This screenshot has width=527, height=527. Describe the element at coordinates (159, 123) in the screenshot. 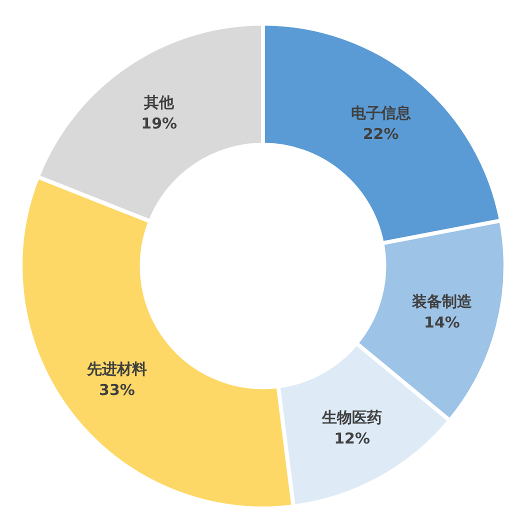

I see `data-label: 19%` at that location.